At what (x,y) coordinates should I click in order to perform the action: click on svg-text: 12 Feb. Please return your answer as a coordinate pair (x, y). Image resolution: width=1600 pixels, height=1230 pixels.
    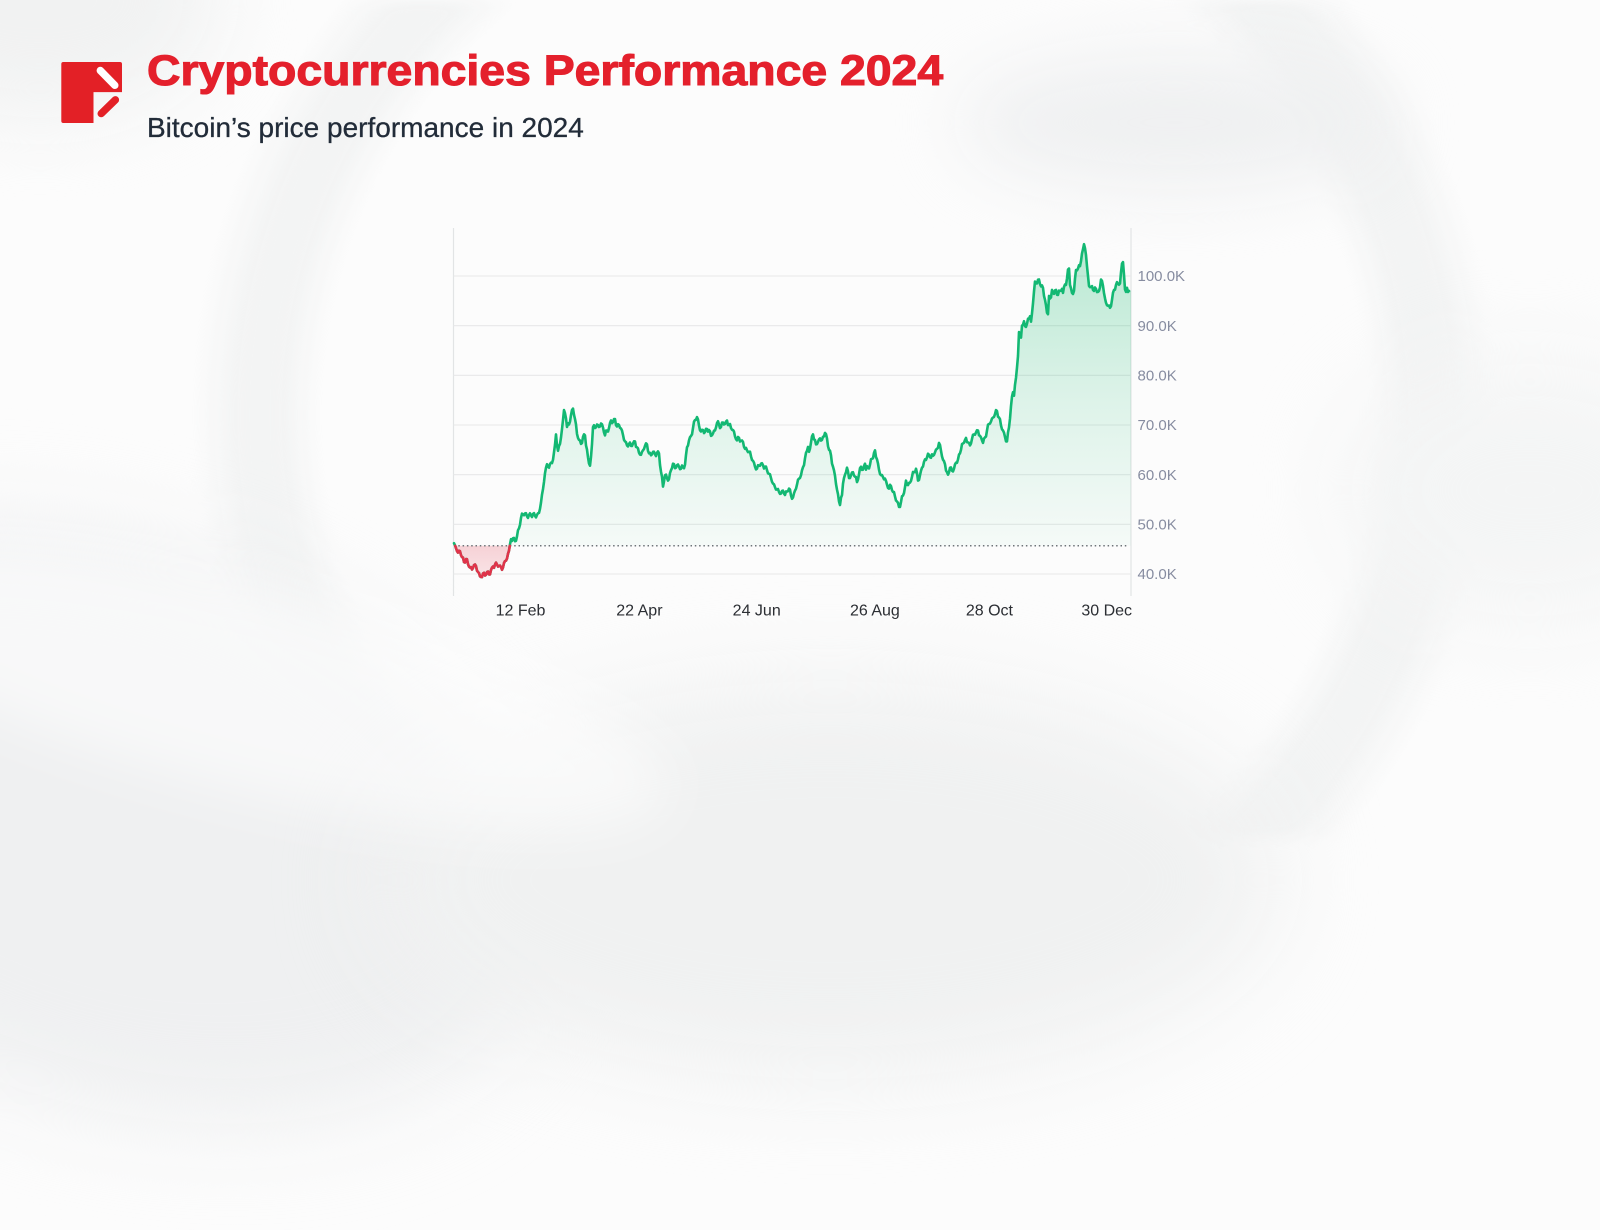
    Looking at the image, I should click on (521, 611).